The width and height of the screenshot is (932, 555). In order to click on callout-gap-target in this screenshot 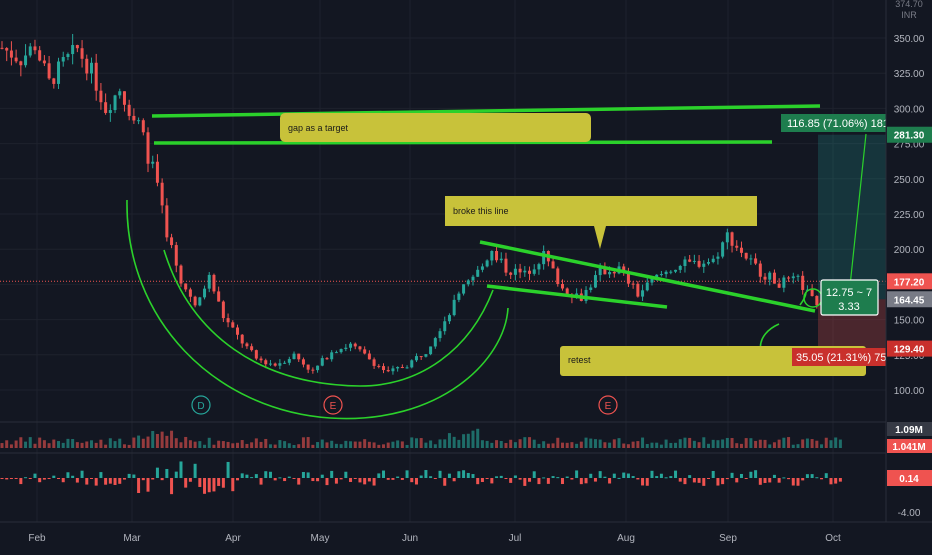, I will do `click(435, 127)`.